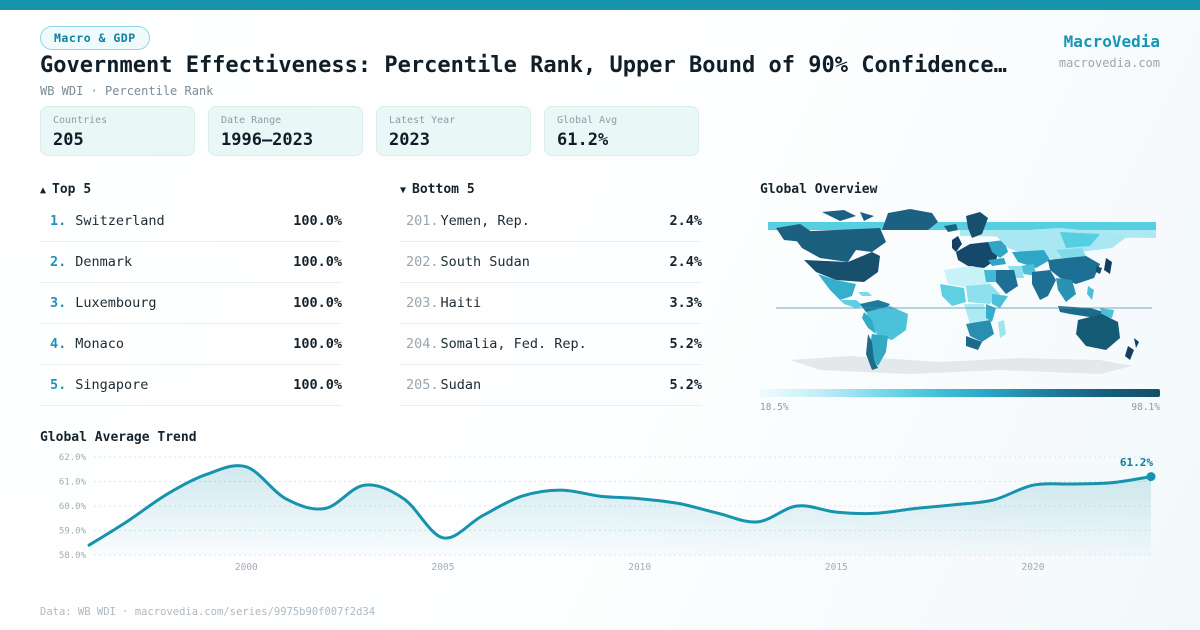  What do you see at coordinates (960, 407) in the screenshot?
I see `color-scale-labels: 18.5% 98.1%` at bounding box center [960, 407].